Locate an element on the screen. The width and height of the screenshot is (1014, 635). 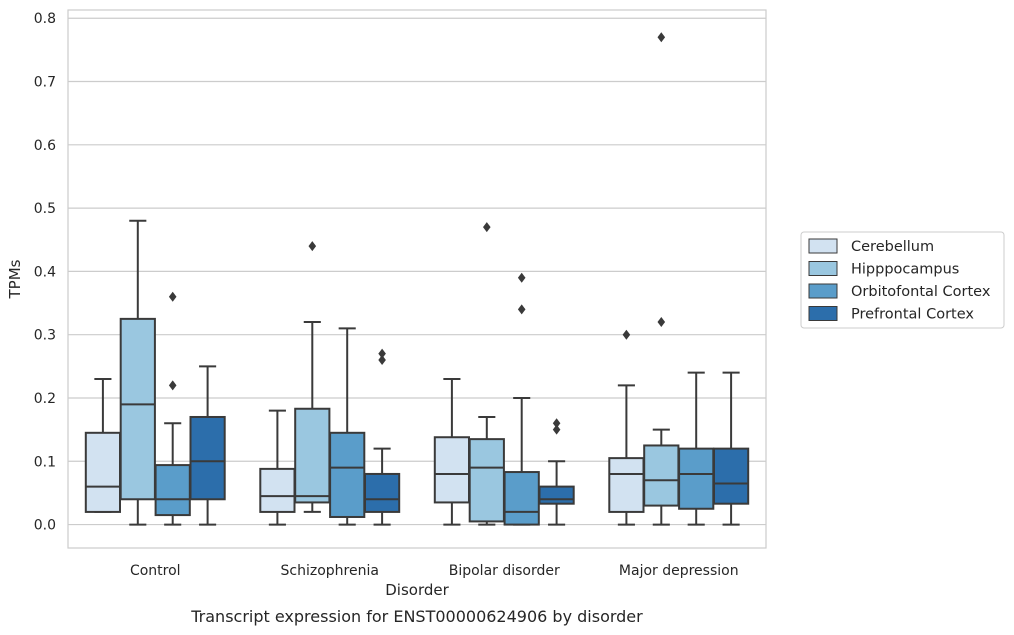
y-tick-label: 0.6 is located at coordinates (45, 146).